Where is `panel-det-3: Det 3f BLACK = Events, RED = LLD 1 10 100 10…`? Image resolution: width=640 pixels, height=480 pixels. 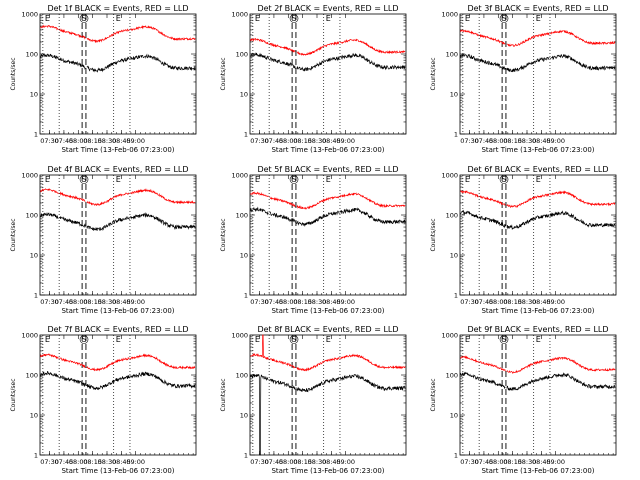 panel-det-3: Det 3f BLACK = Events, RED = LLD 1 10 100 10… is located at coordinates (523, 79).